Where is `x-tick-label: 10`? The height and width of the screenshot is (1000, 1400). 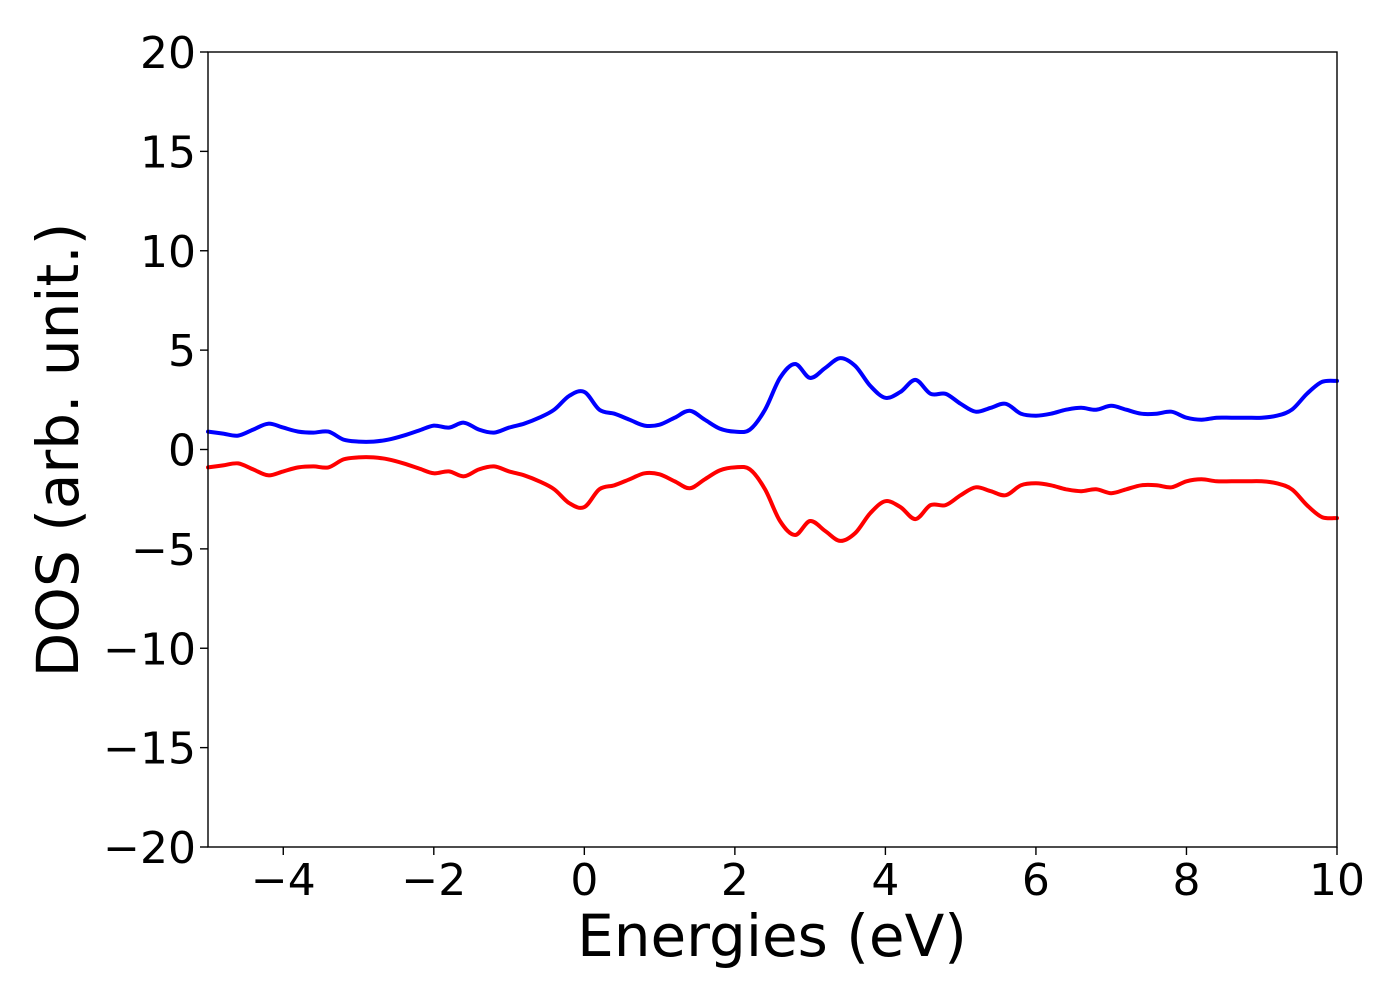
x-tick-label: 10 is located at coordinates (1337, 880).